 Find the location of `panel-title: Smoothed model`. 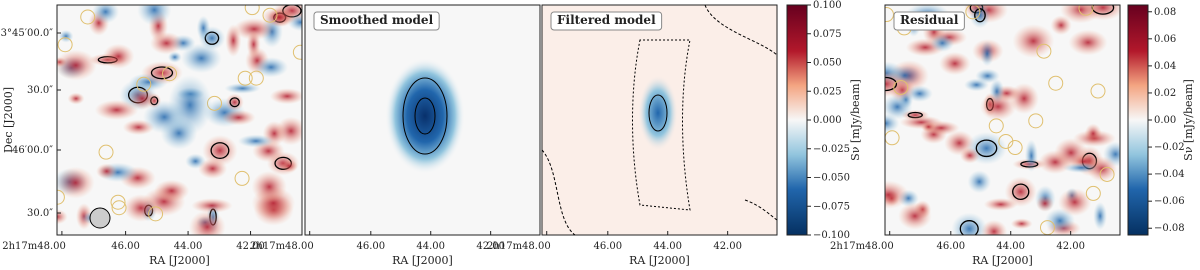

panel-title: Smoothed model is located at coordinates (377, 20).